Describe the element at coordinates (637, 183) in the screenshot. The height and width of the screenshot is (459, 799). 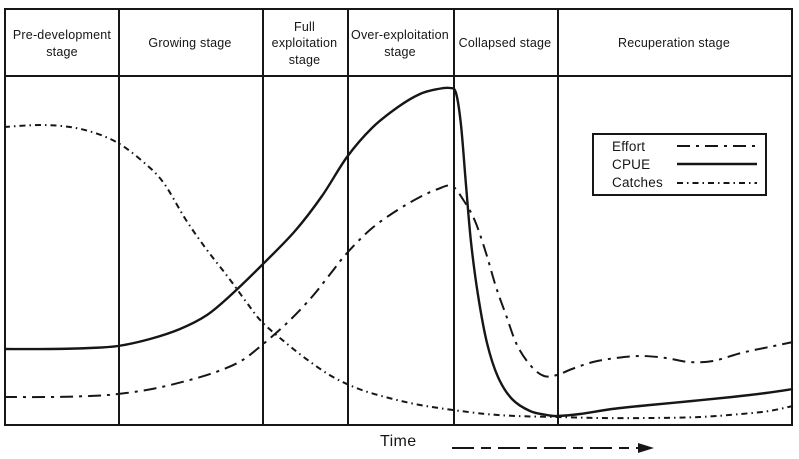
I see `legend-label-catches: Catches` at that location.